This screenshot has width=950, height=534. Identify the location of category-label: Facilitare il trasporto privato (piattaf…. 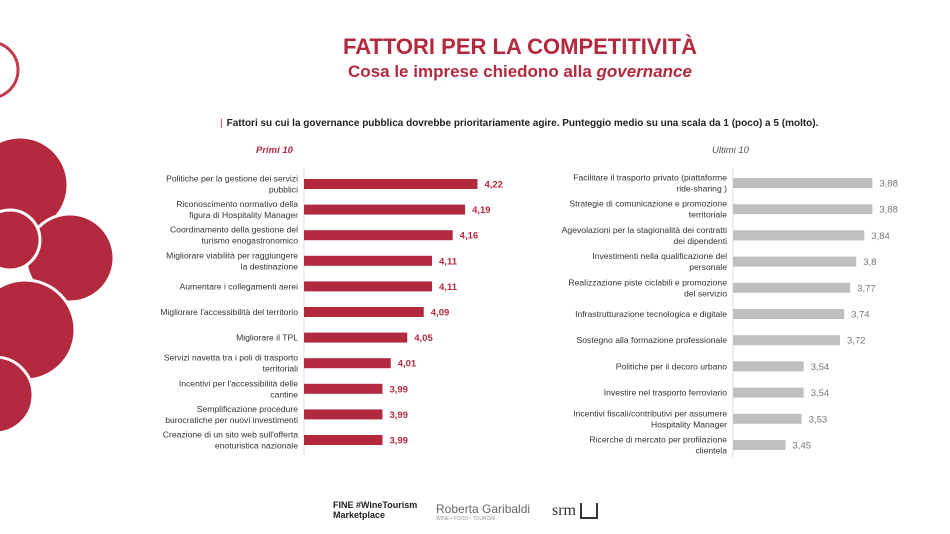
(650, 178).